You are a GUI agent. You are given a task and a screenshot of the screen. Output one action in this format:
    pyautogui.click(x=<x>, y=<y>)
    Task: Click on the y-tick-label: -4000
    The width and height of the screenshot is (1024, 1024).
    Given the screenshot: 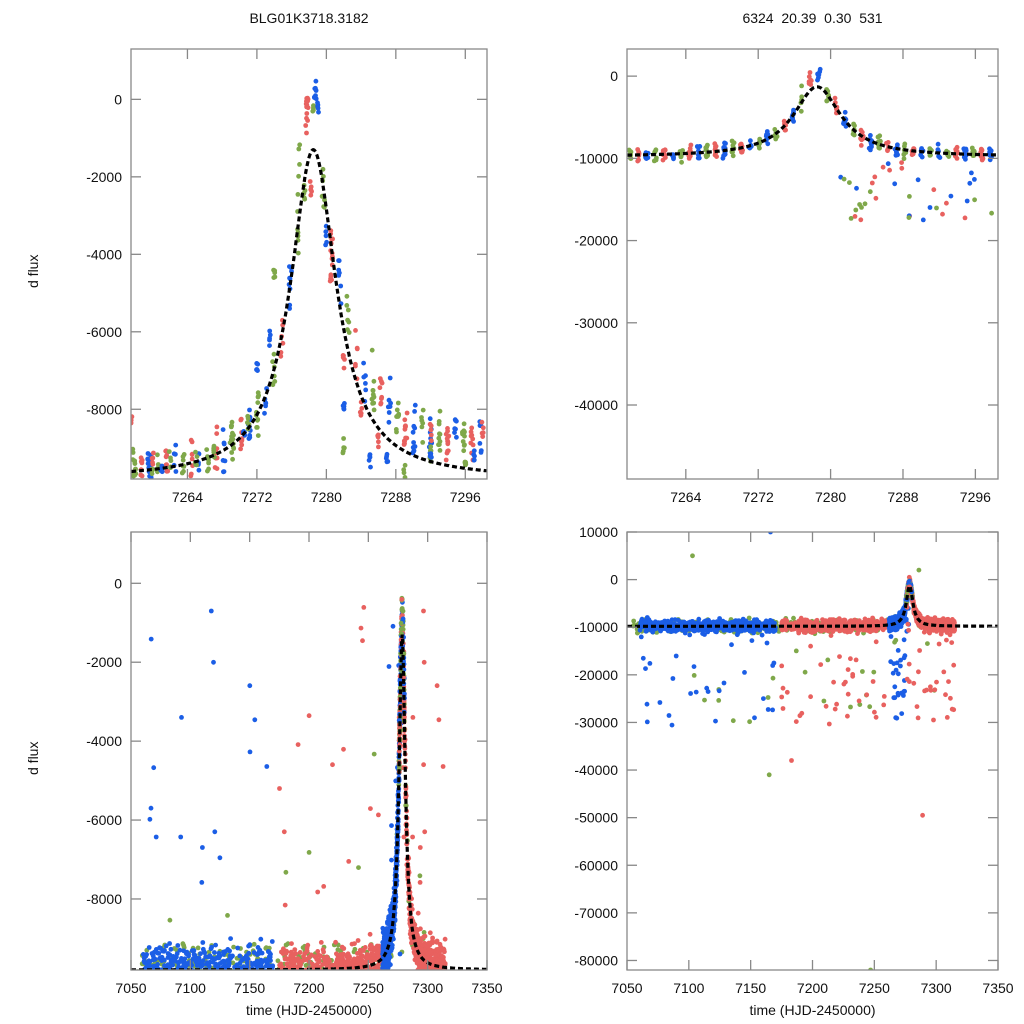 What is the action you would take?
    pyautogui.click(x=104, y=254)
    